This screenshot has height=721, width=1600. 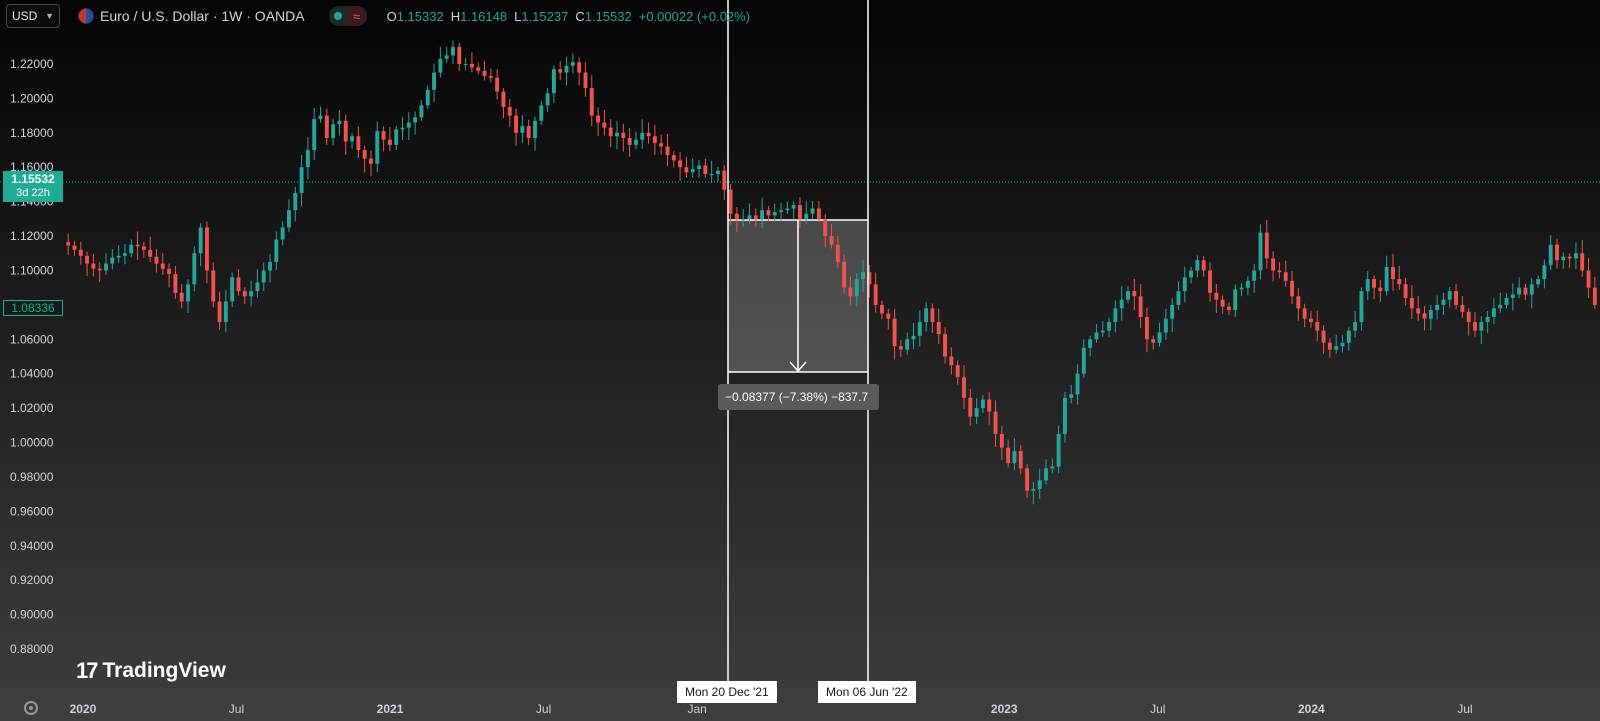 I want to click on settings-icon, so click(x=31, y=708).